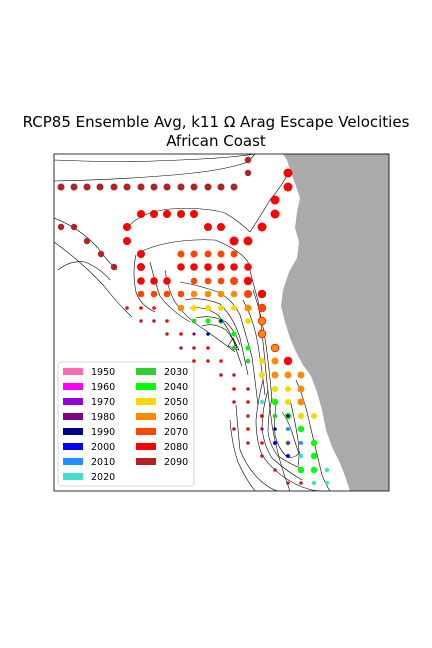  I want to click on point-1980, so click(262, 429).